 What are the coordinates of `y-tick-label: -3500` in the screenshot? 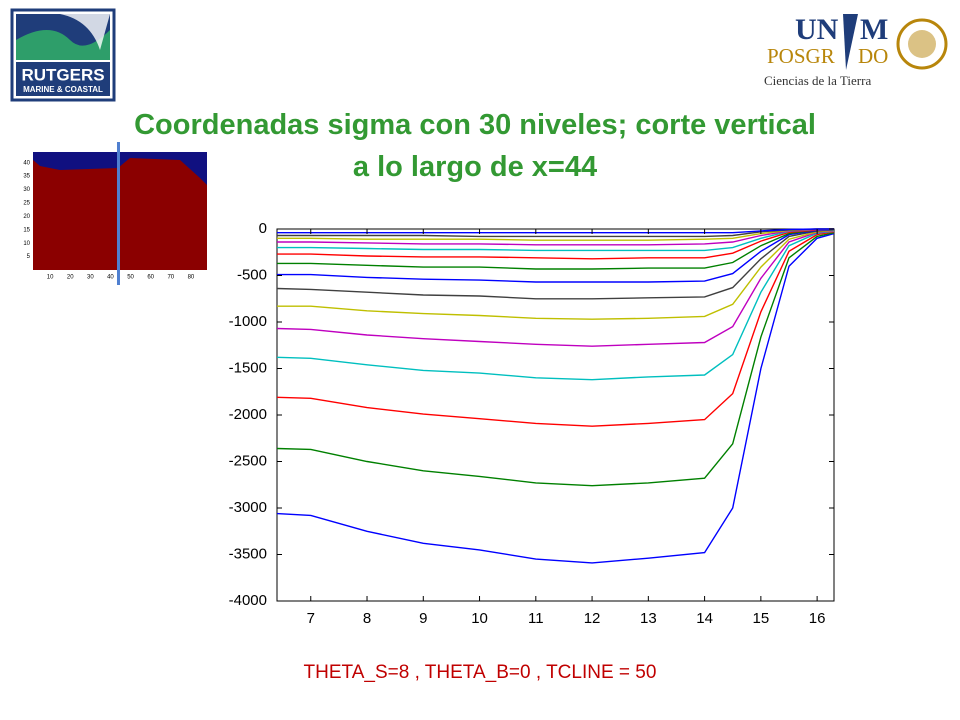 It's located at (248, 553).